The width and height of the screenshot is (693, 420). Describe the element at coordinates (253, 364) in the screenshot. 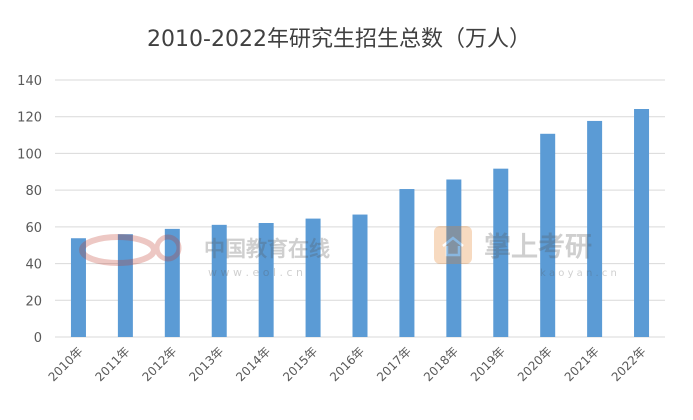

I see `x-tick-label: 2014年` at that location.